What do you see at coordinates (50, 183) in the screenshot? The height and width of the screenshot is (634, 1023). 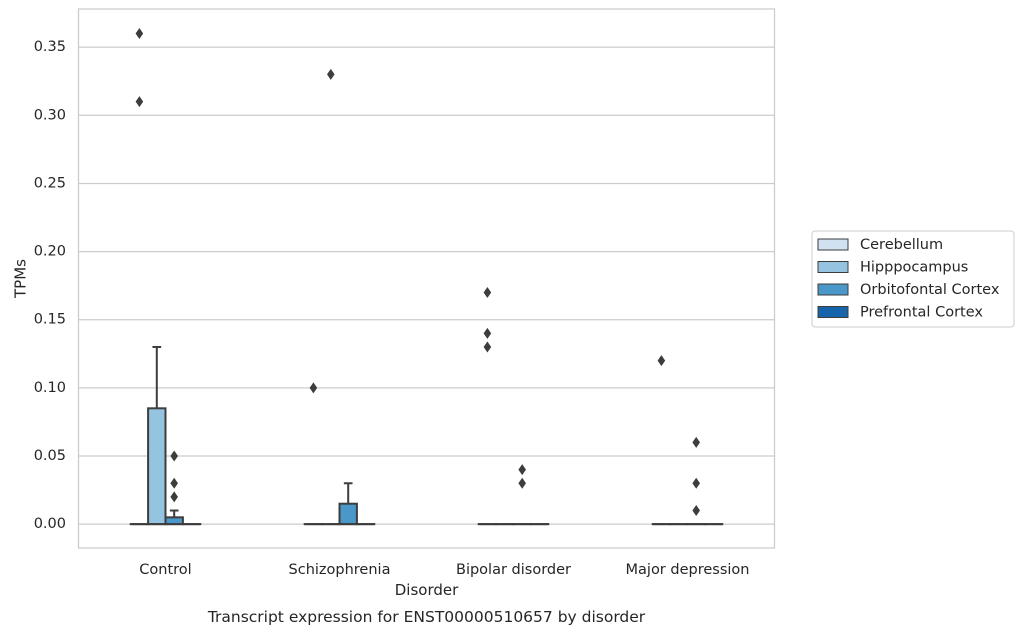 I see `y-tick-label: 0.25` at bounding box center [50, 183].